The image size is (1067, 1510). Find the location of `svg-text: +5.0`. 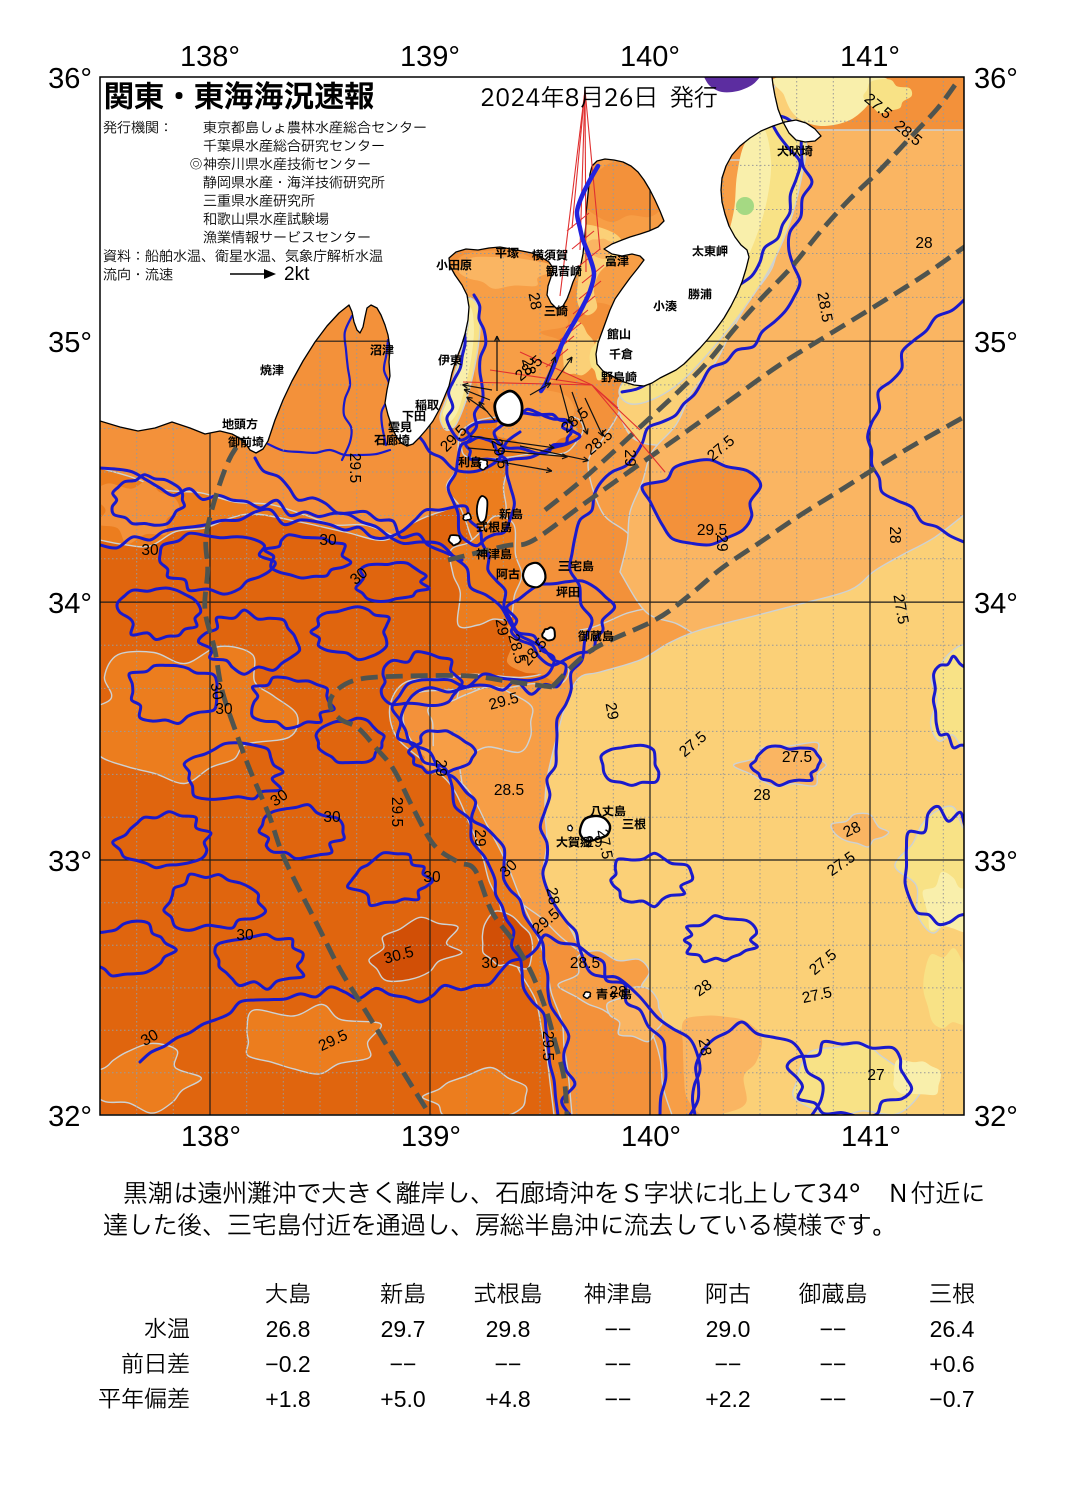

svg-text: +5.0 is located at coordinates (402, 1399).